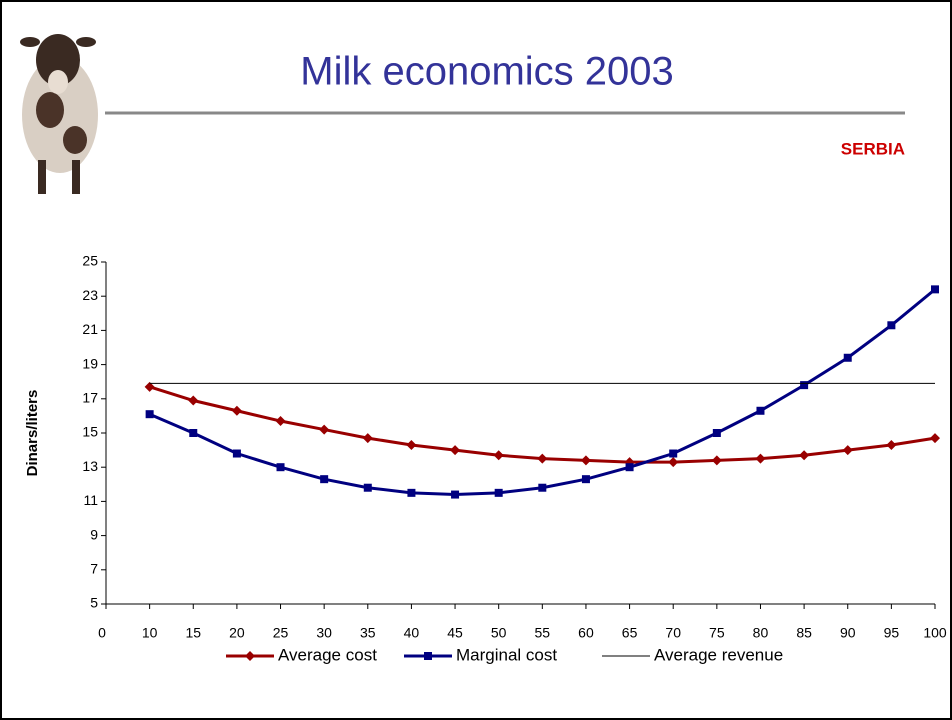 The height and width of the screenshot is (720, 952). What do you see at coordinates (673, 633) in the screenshot?
I see `x-tick-label: 70` at bounding box center [673, 633].